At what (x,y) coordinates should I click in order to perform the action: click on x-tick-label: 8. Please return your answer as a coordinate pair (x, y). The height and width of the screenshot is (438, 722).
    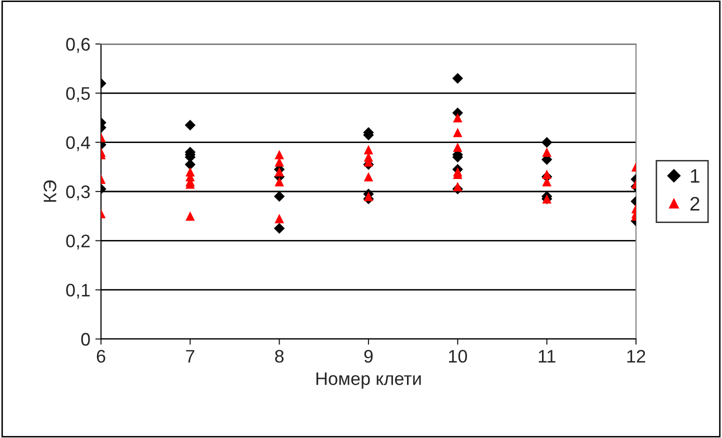
    Looking at the image, I should click on (279, 356).